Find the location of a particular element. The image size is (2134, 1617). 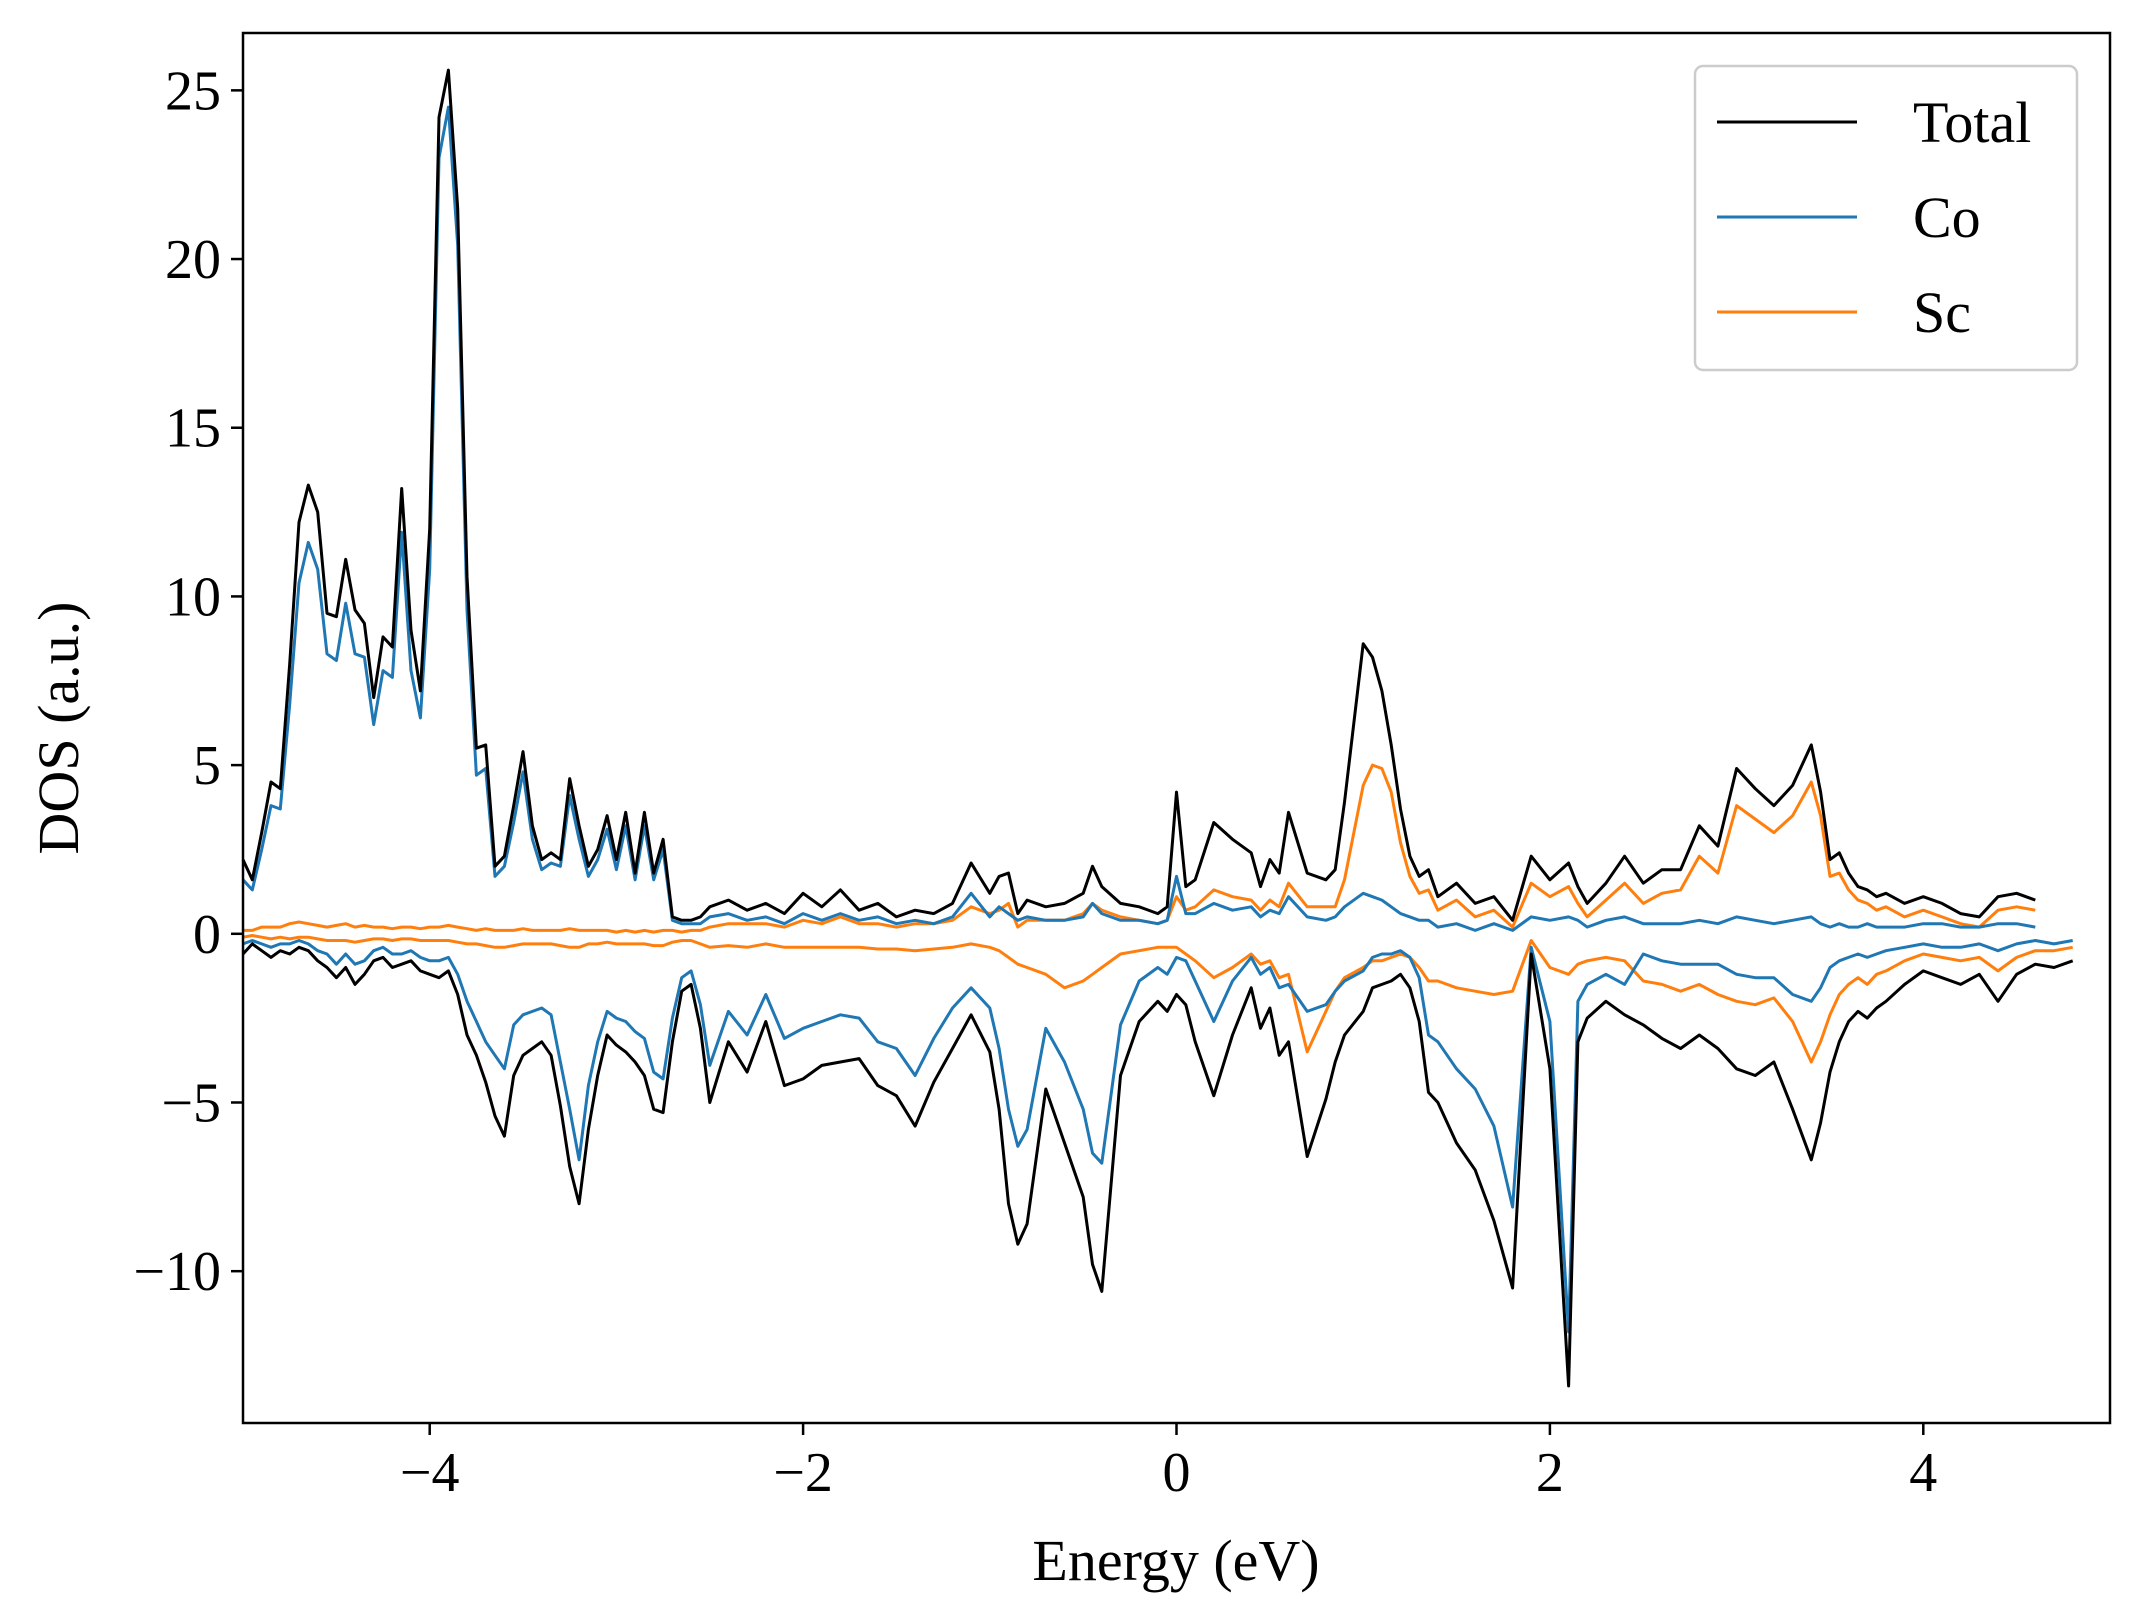

x-tick-label: 0 is located at coordinates (1177, 1473).